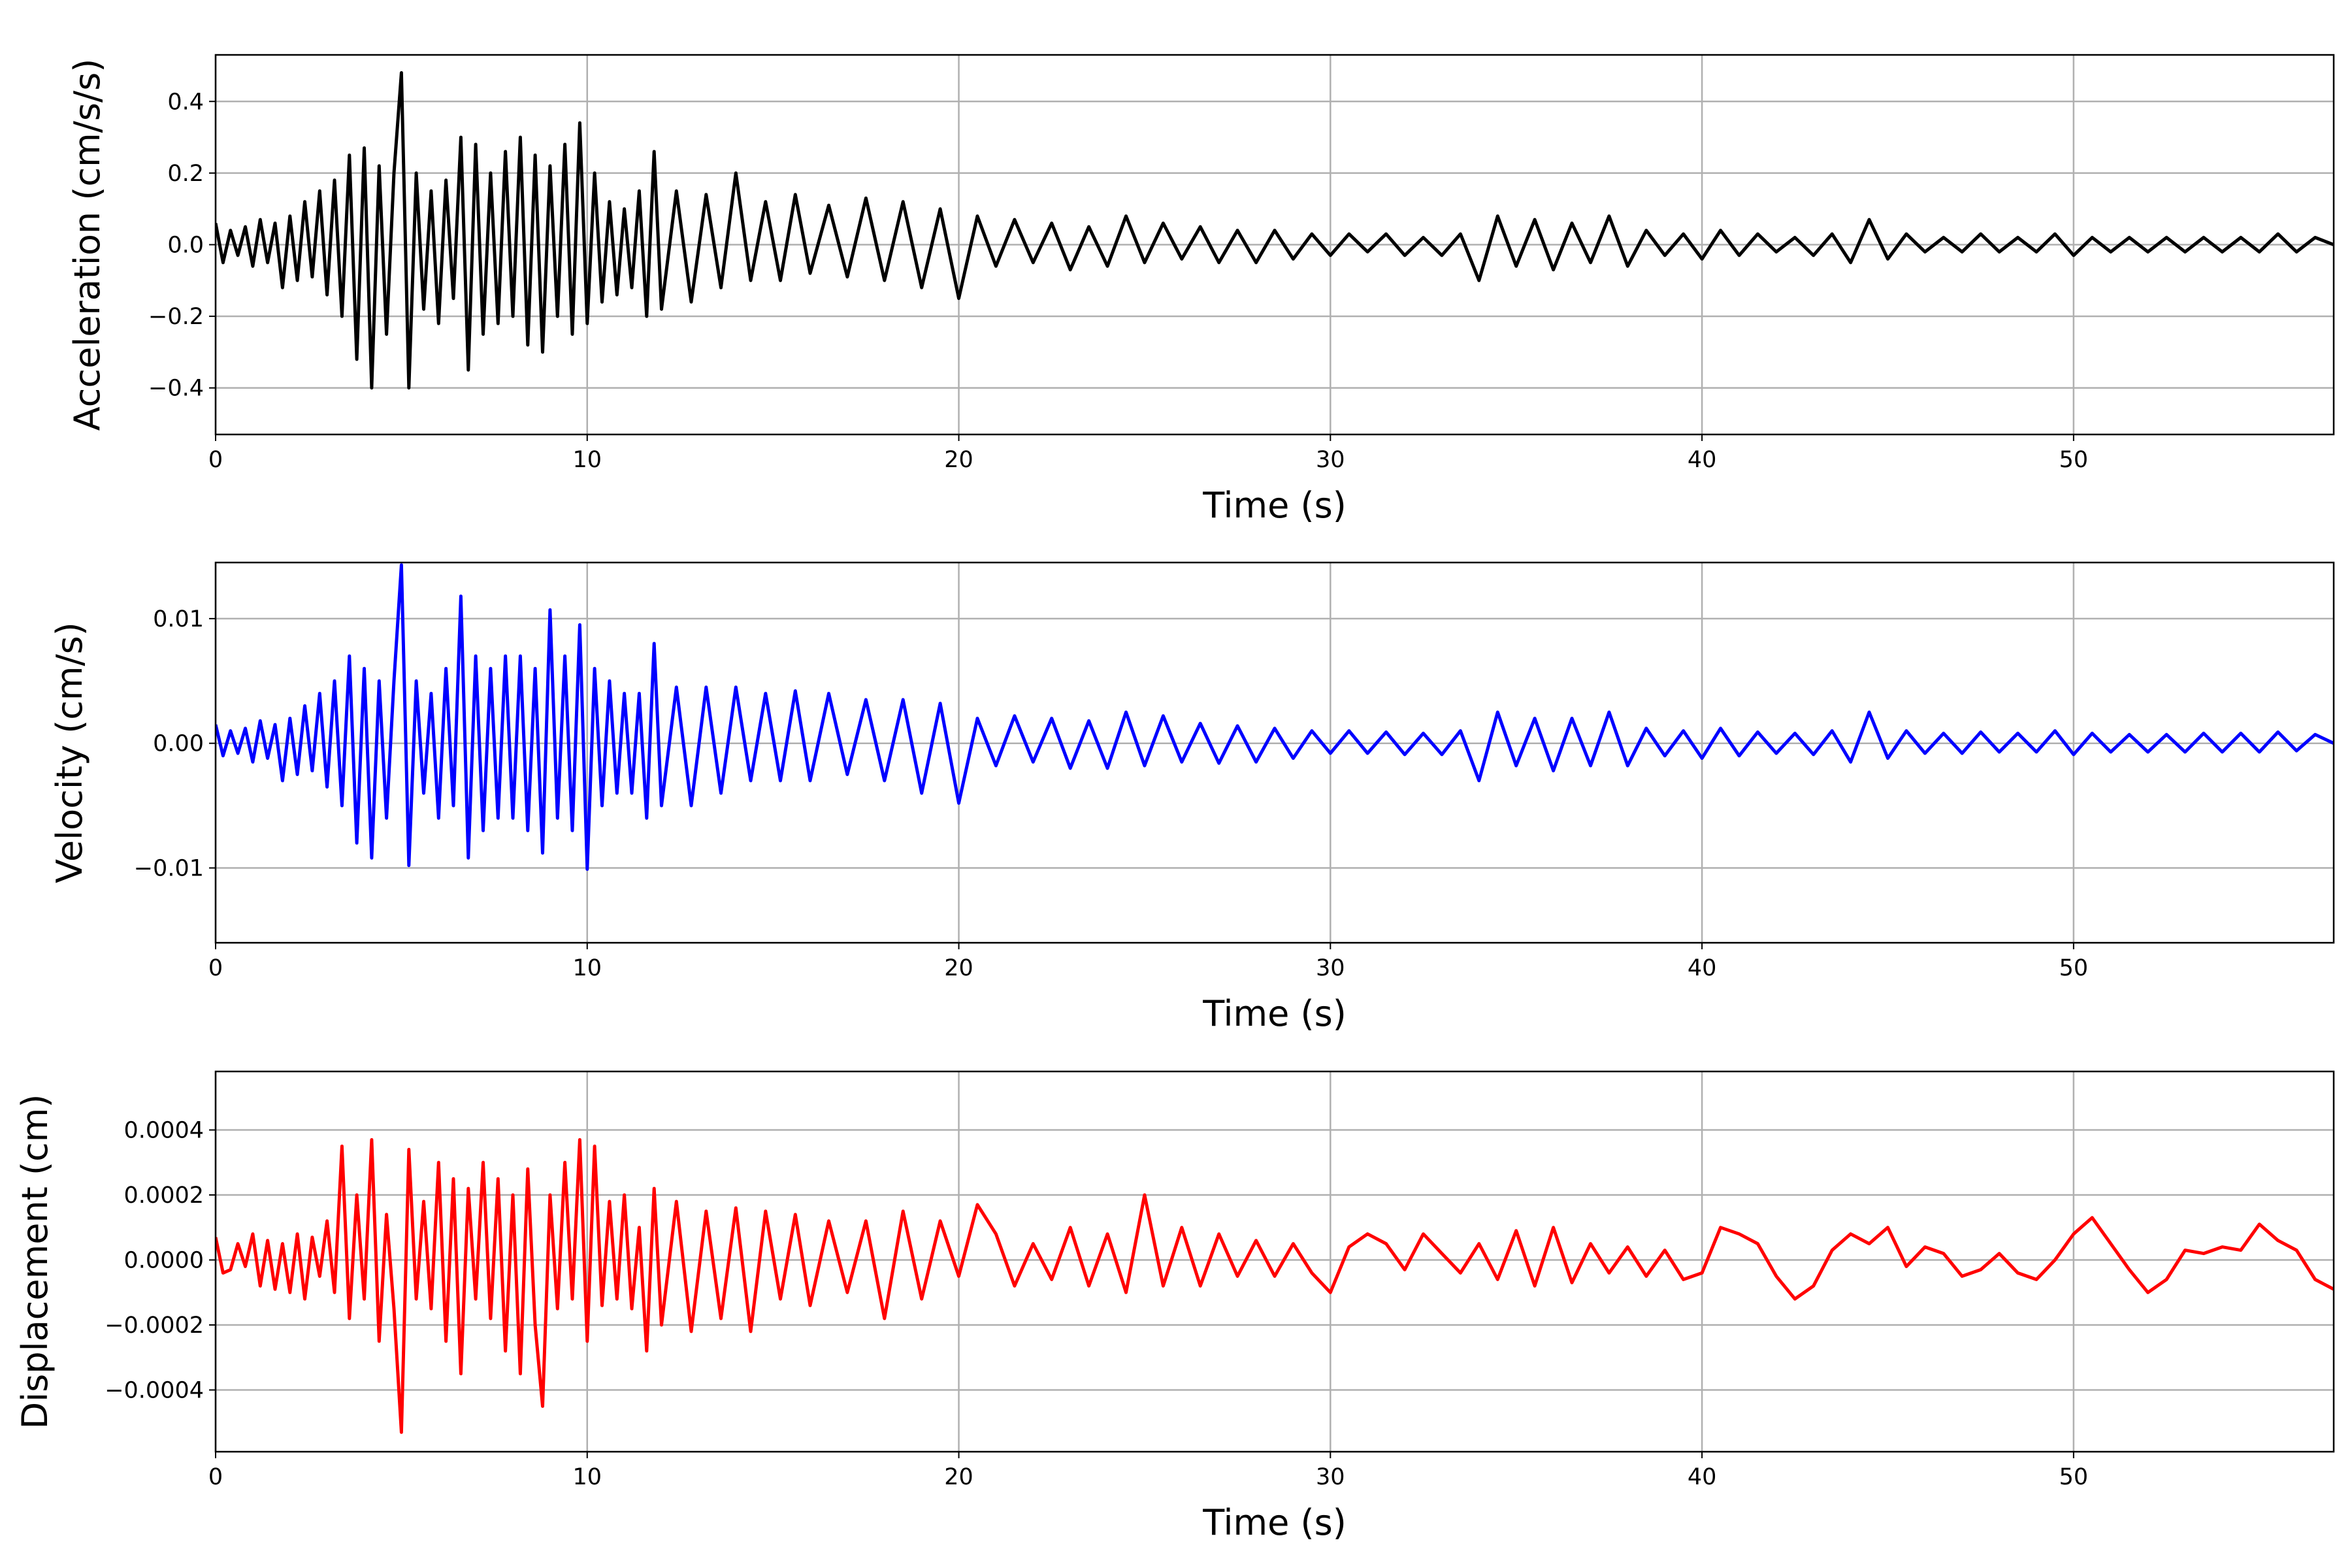 The height and width of the screenshot is (1568, 2352). Describe the element at coordinates (154, 1390) in the screenshot. I see `y-tick-label: −0.0004` at that location.